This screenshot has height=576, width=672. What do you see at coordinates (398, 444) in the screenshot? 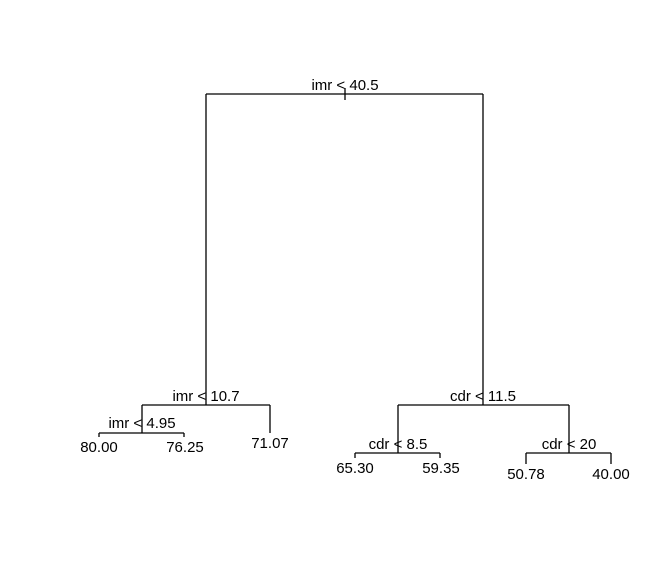
I see `right-left-split-label: cdr < 8.5` at bounding box center [398, 444].